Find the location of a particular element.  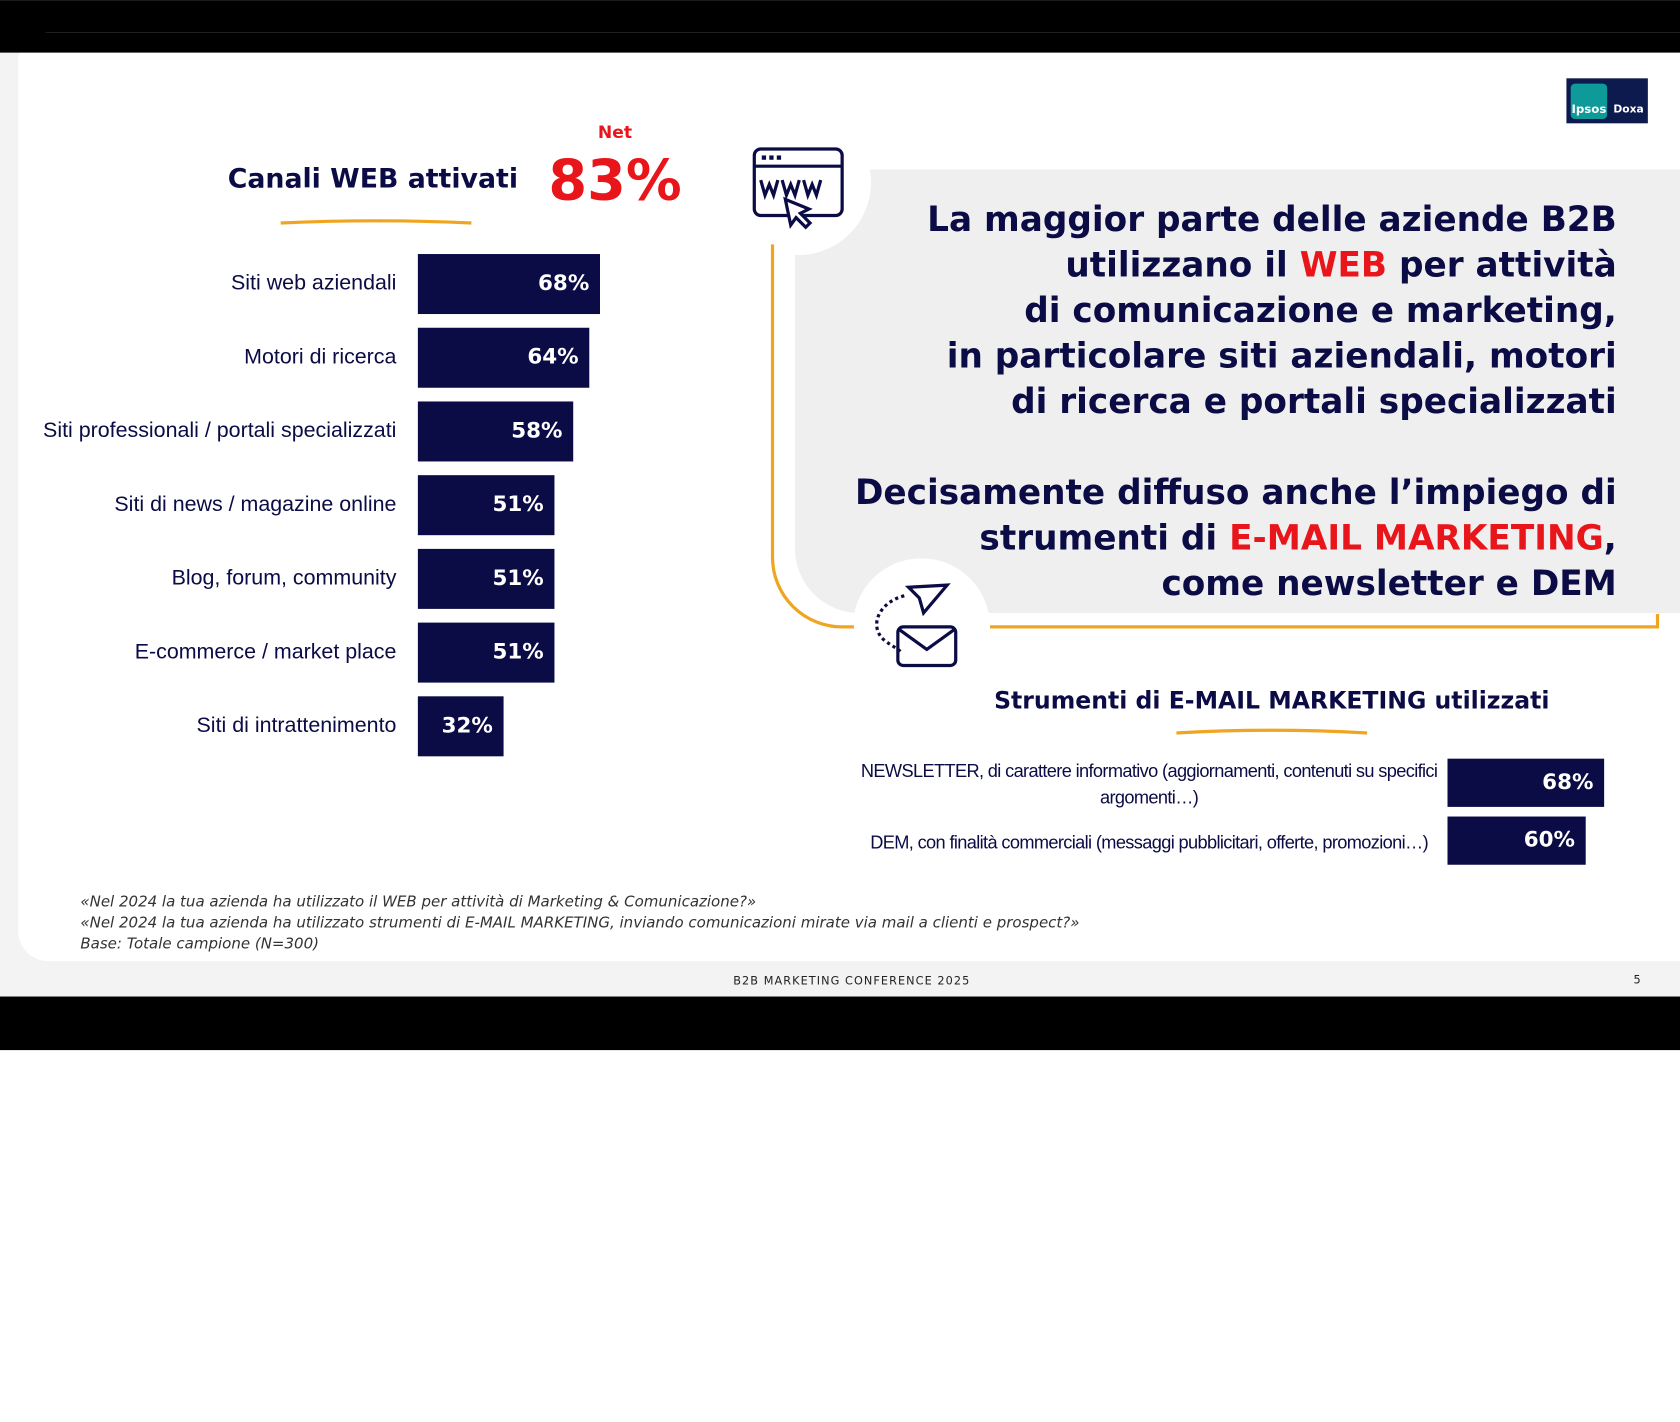

headline-segment: Decisamente diffuso anche l’impiego di is located at coordinates (1236, 493).